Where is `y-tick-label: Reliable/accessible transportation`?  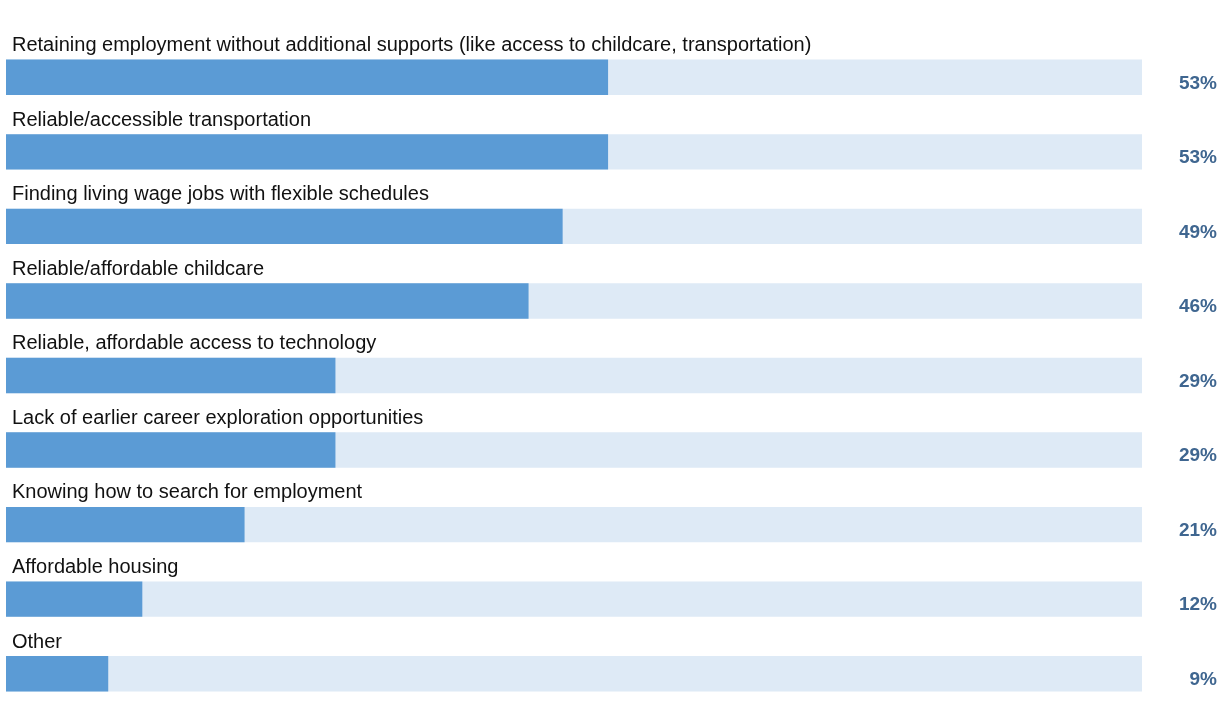
y-tick-label: Reliable/accessible transportation is located at coordinates (162, 118).